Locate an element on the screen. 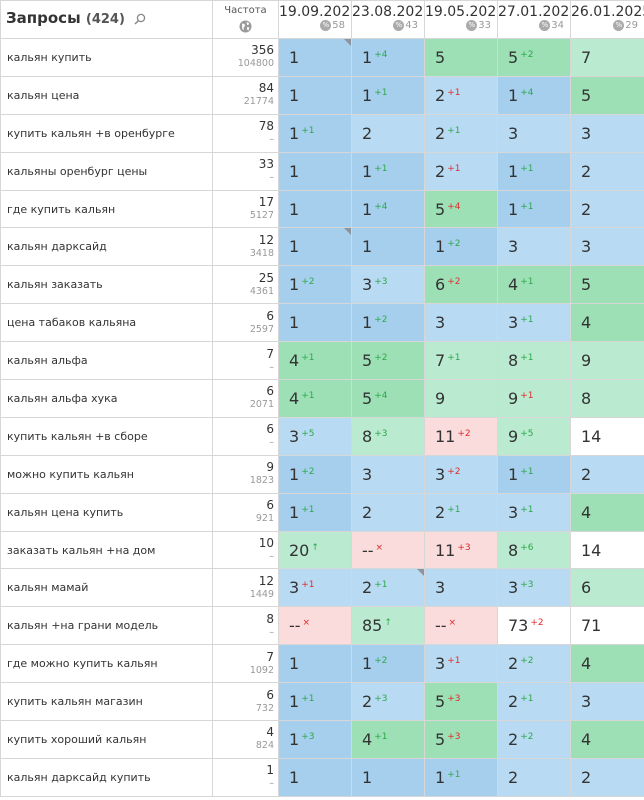 The height and width of the screenshot is (800, 644). query-cell: кальян альфа хука is located at coordinates (106, 398).